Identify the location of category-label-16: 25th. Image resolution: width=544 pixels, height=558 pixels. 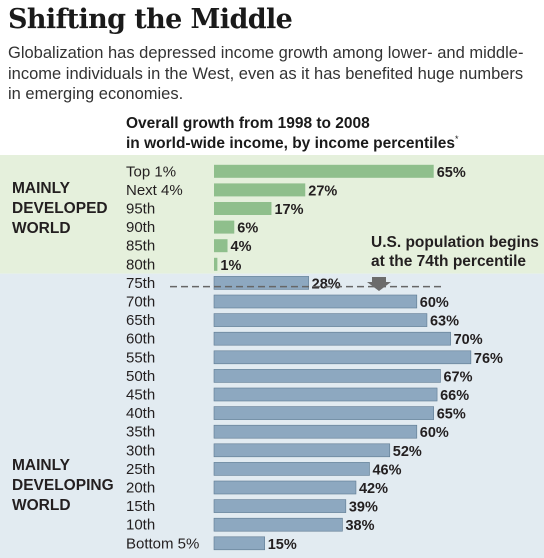
(140, 469).